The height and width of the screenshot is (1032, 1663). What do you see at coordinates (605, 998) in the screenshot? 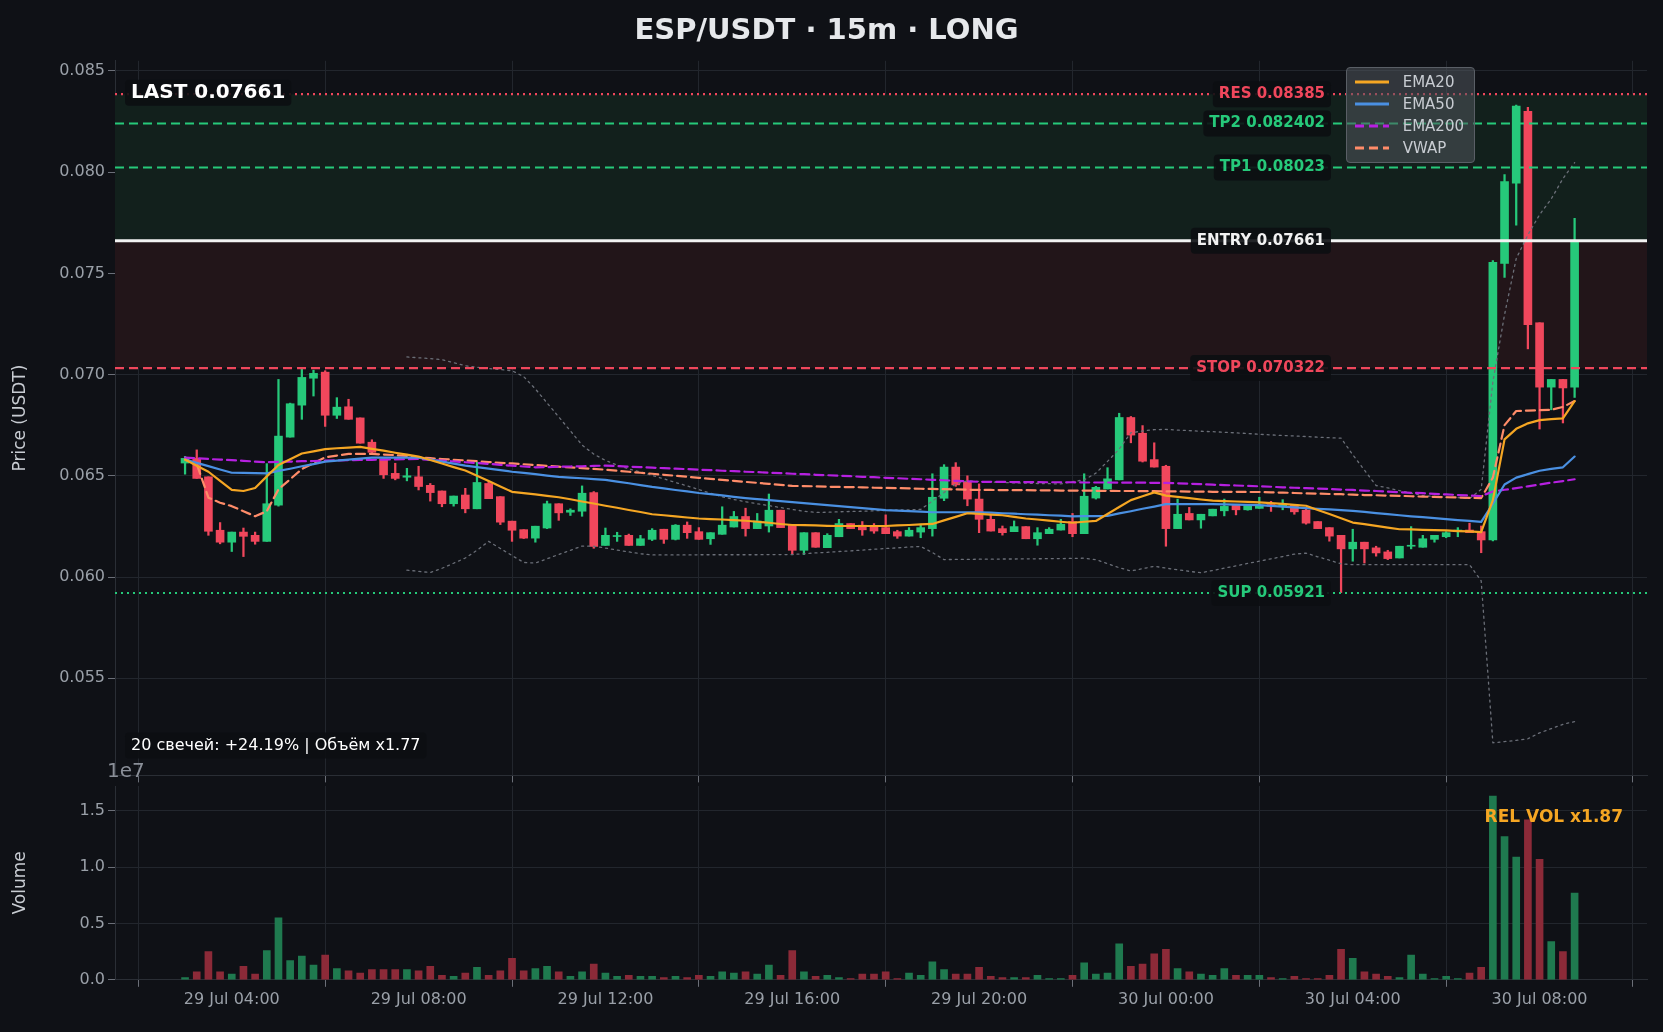
I see `x-tick-label: 29 Jul 12:00` at bounding box center [605, 998].